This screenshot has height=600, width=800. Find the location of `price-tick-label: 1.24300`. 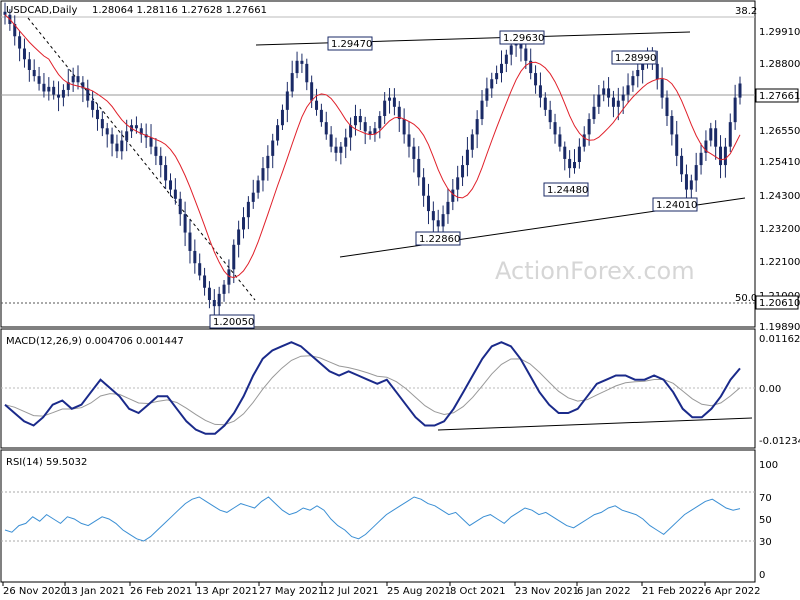

price-tick-label: 1.24300 is located at coordinates (779, 196).